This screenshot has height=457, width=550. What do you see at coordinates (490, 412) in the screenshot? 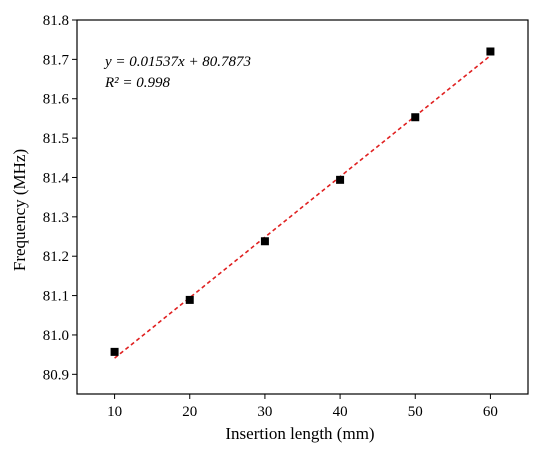
I see `x-tick-label: 60` at bounding box center [490, 412].